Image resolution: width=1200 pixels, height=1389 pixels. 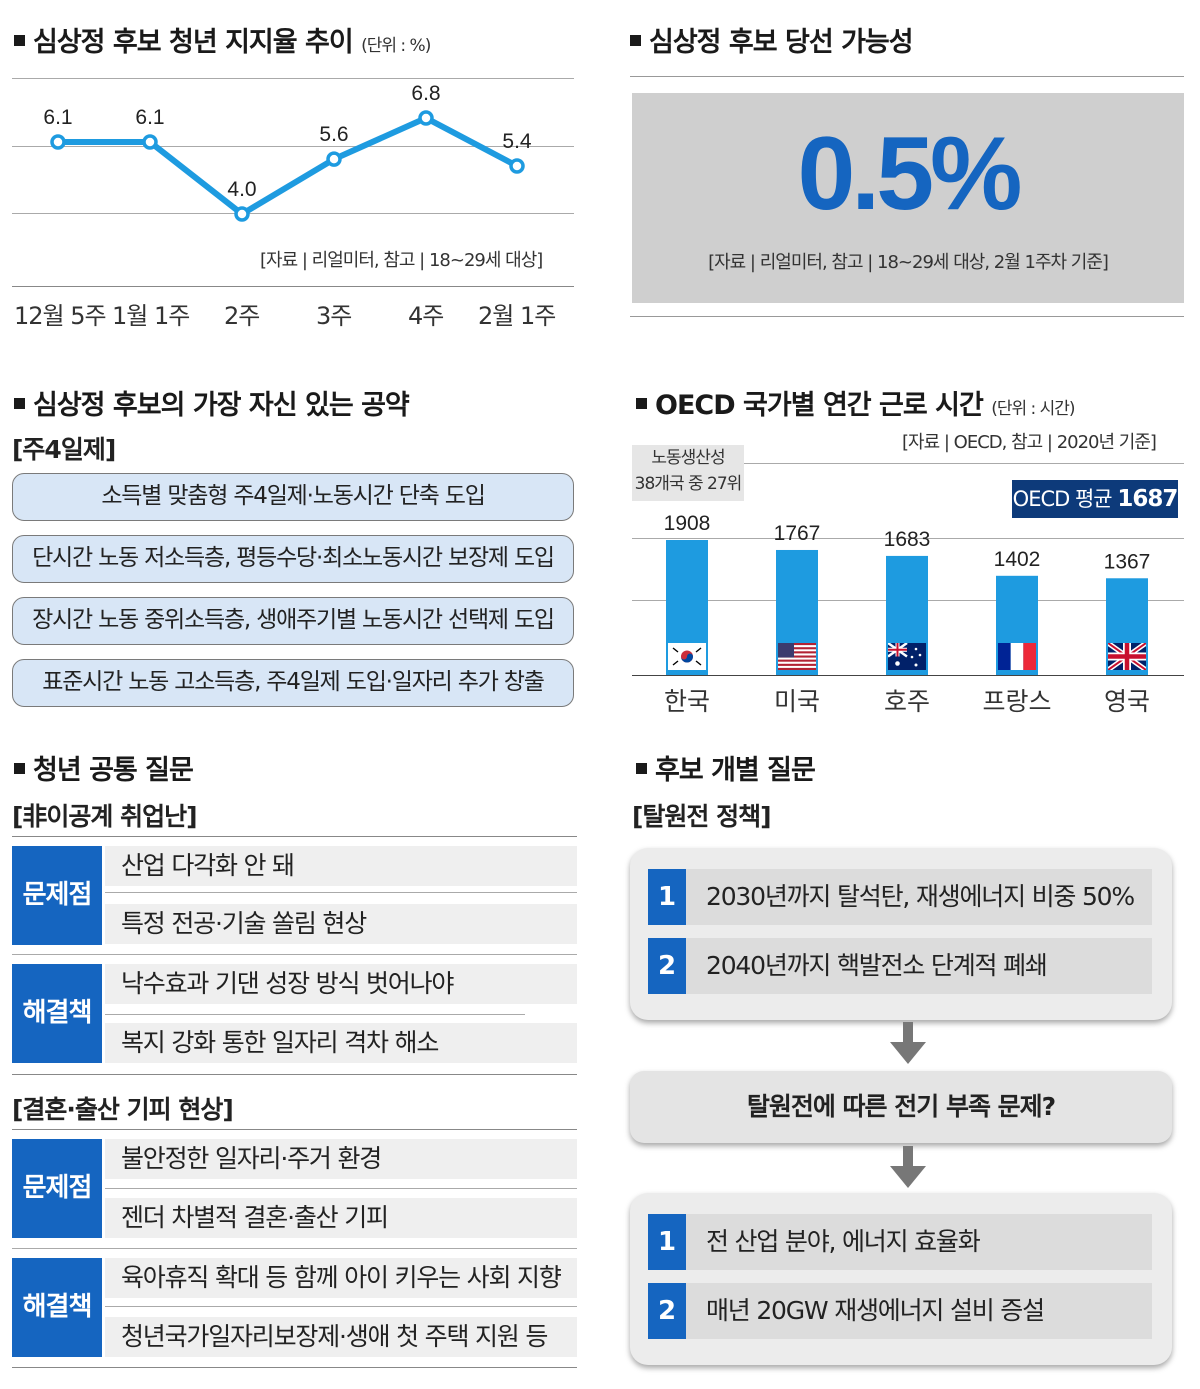 I want to click on oecd-average-value: 1687, so click(x=1147, y=499).